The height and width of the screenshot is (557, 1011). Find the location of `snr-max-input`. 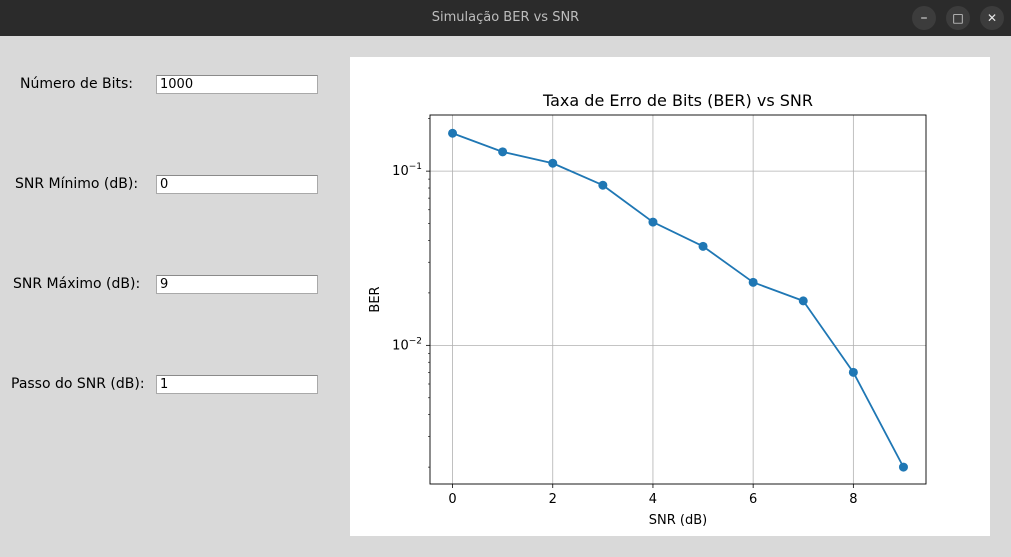

snr-max-input is located at coordinates (237, 284).